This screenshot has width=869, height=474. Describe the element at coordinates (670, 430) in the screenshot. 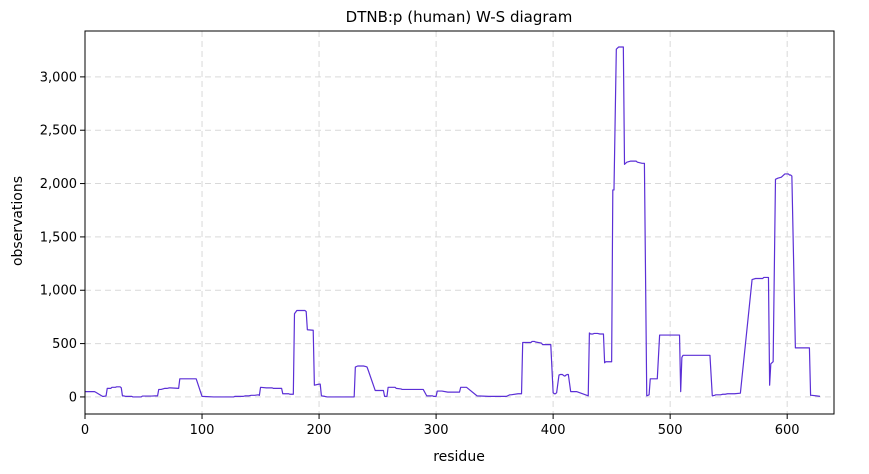

I see `x-tick-label: 500` at that location.